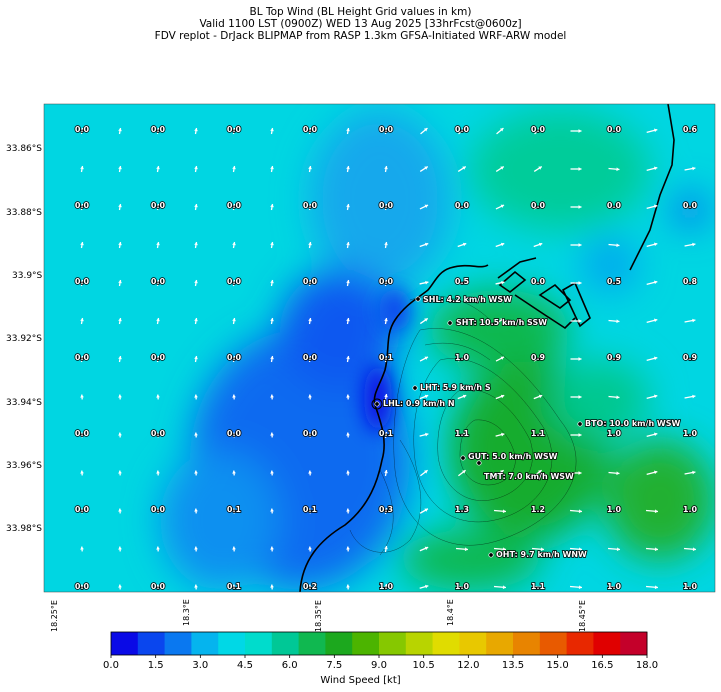 Image resolution: width=721 pixels, height=692 pixels. What do you see at coordinates (501, 322) in the screenshot?
I see `station-label: SHT: 10.5 km/h SSW` at bounding box center [501, 322].